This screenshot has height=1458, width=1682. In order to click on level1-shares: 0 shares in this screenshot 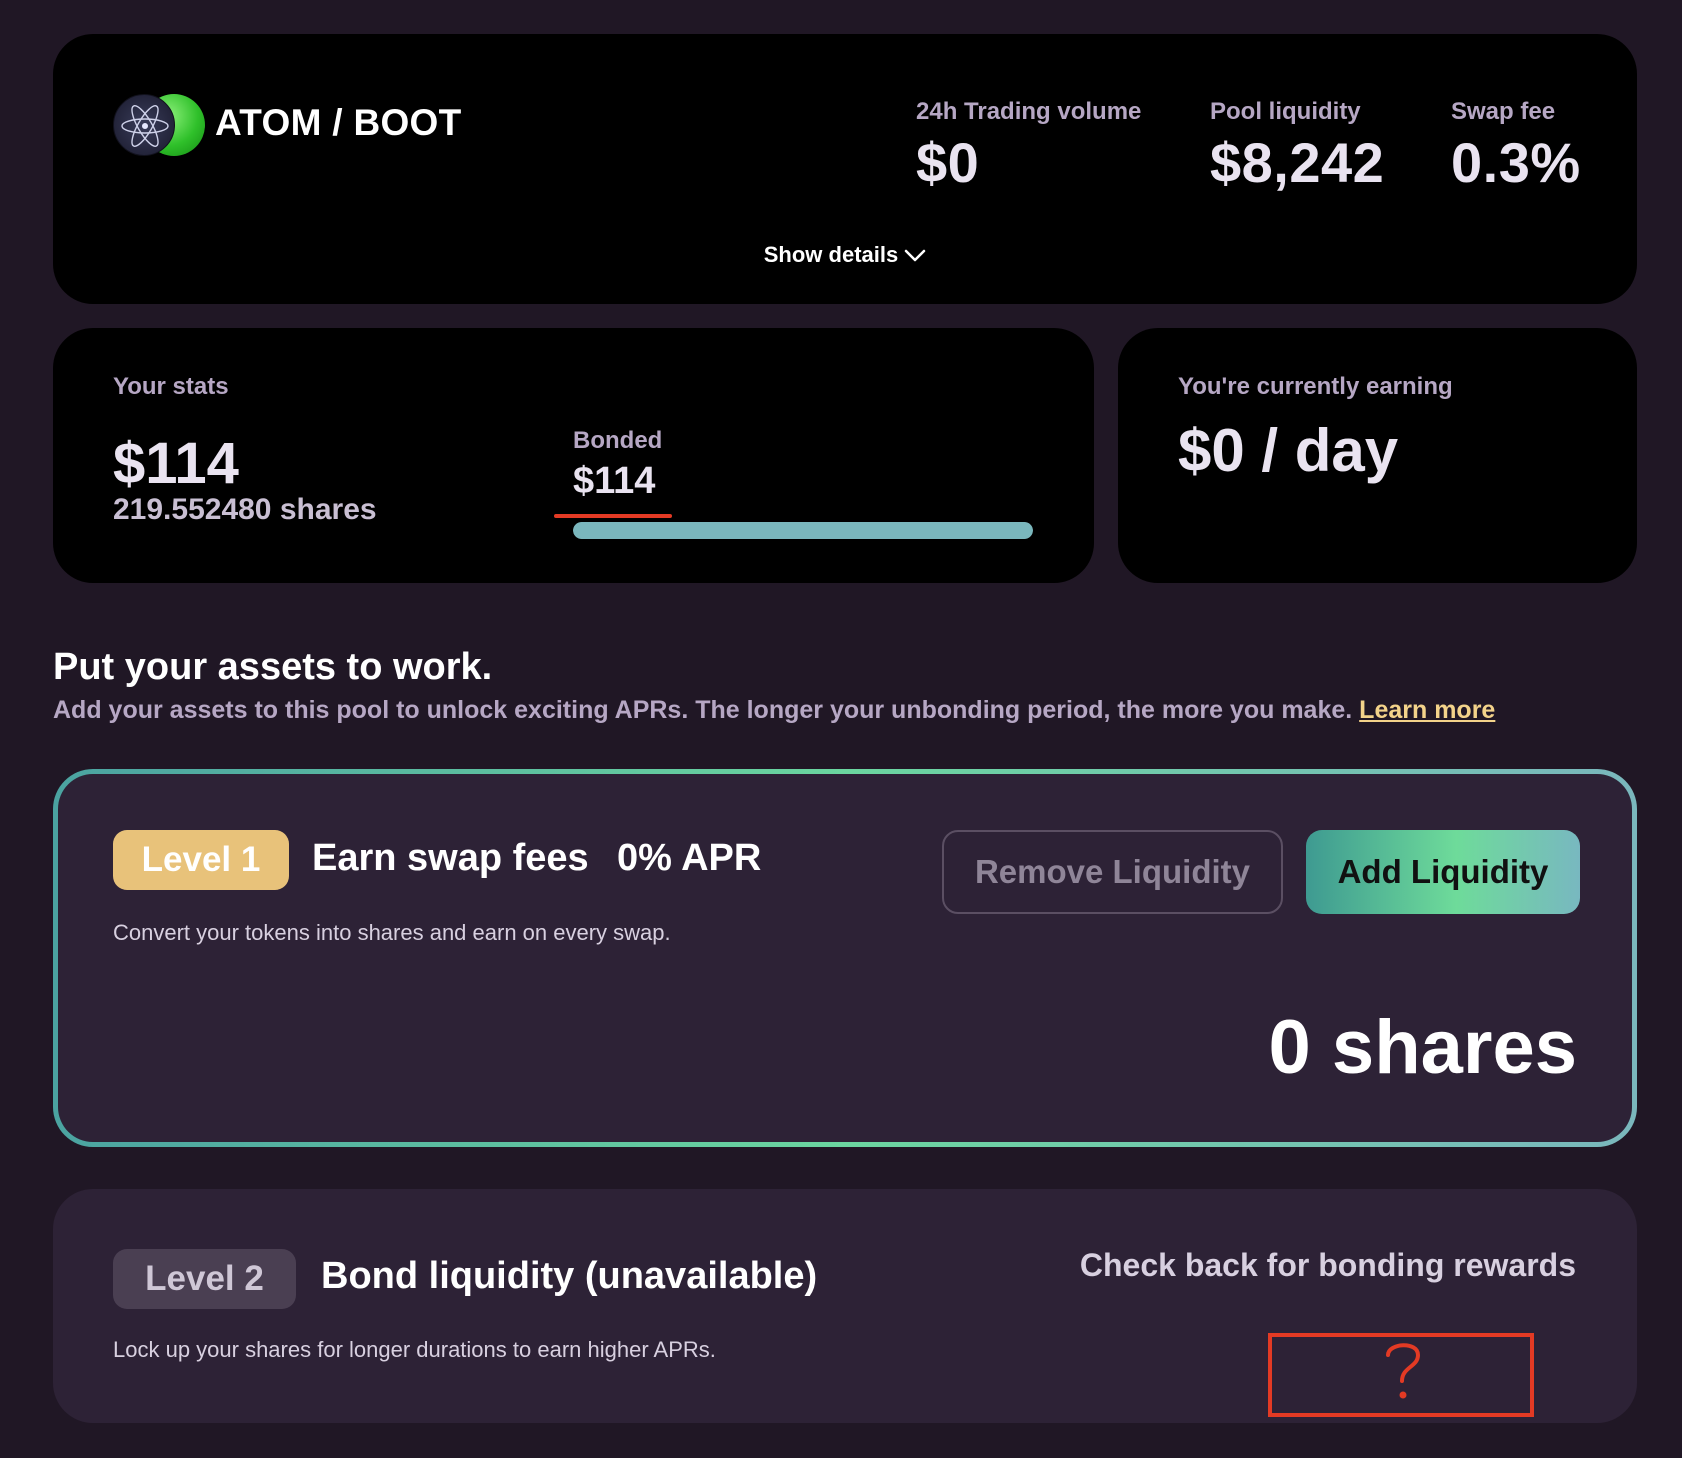, I will do `click(1422, 1047)`.